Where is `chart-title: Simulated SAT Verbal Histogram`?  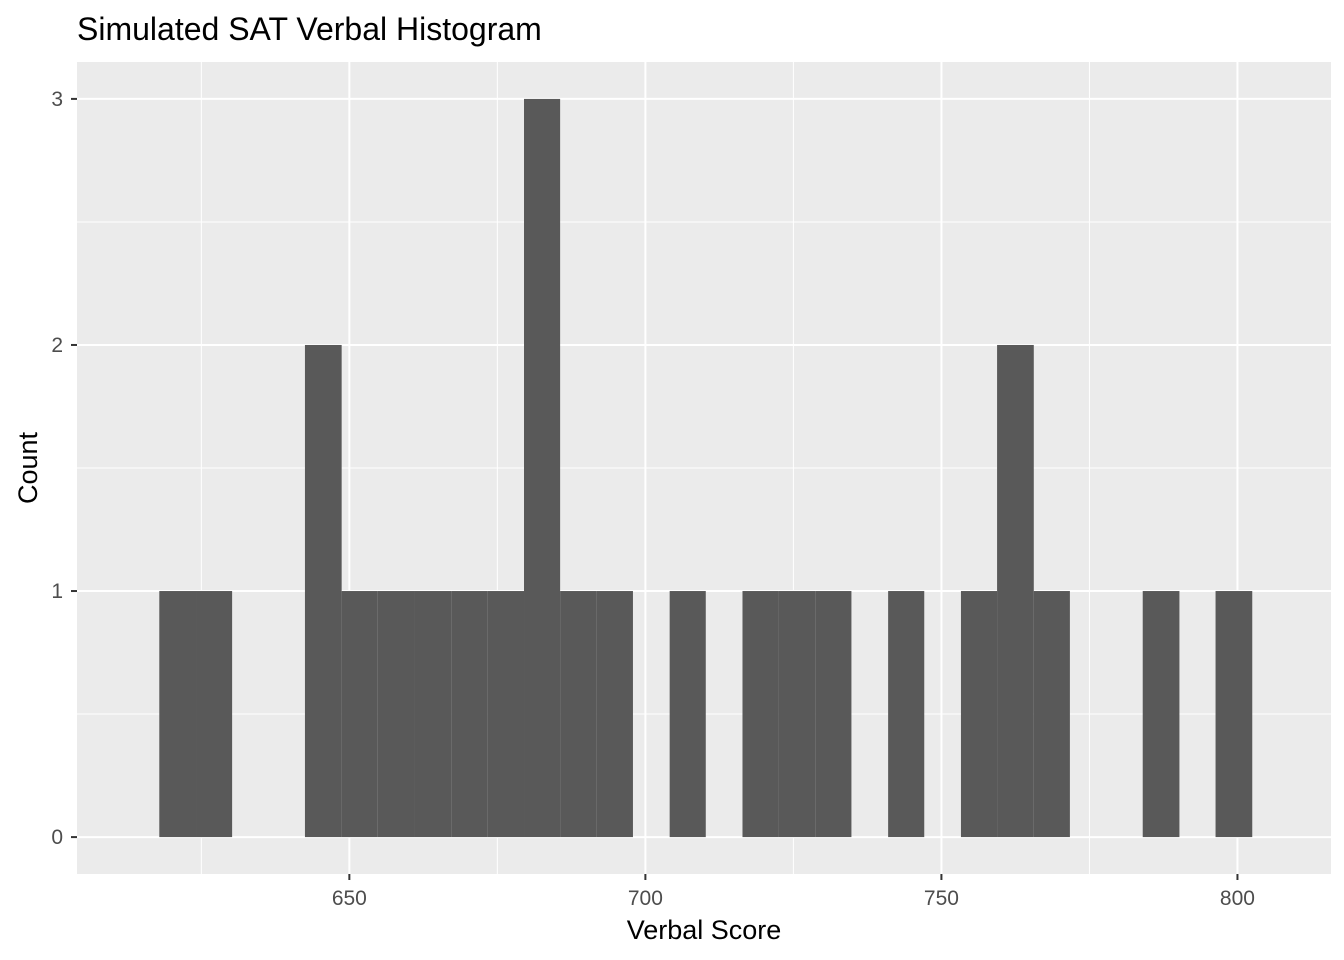 chart-title: Simulated SAT Verbal Histogram is located at coordinates (309, 29).